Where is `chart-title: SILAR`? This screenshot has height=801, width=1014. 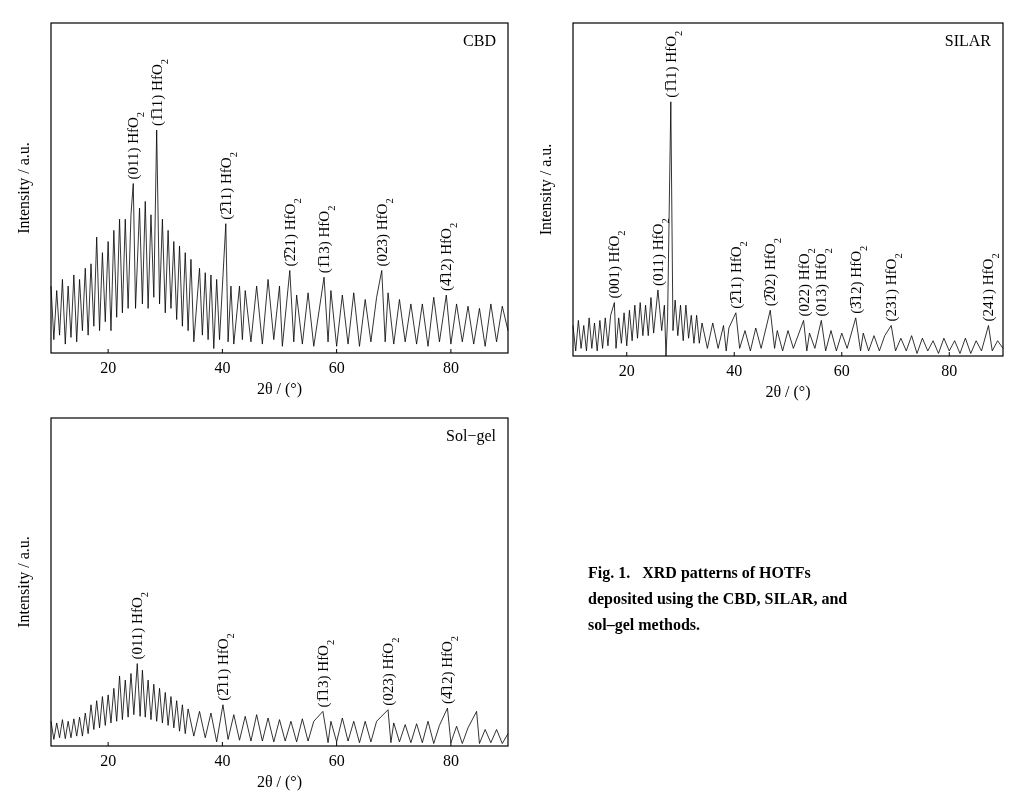
chart-title: SILAR is located at coordinates (968, 40).